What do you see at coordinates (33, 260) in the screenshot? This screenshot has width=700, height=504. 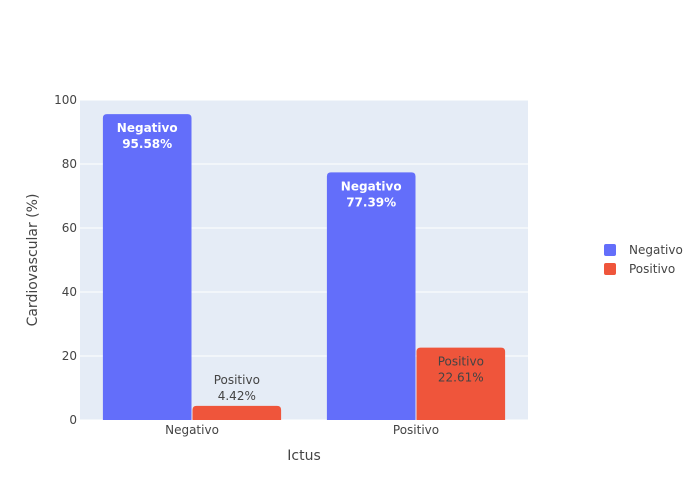 I see `y-axis-title: Cardiovascular (%)` at bounding box center [33, 260].